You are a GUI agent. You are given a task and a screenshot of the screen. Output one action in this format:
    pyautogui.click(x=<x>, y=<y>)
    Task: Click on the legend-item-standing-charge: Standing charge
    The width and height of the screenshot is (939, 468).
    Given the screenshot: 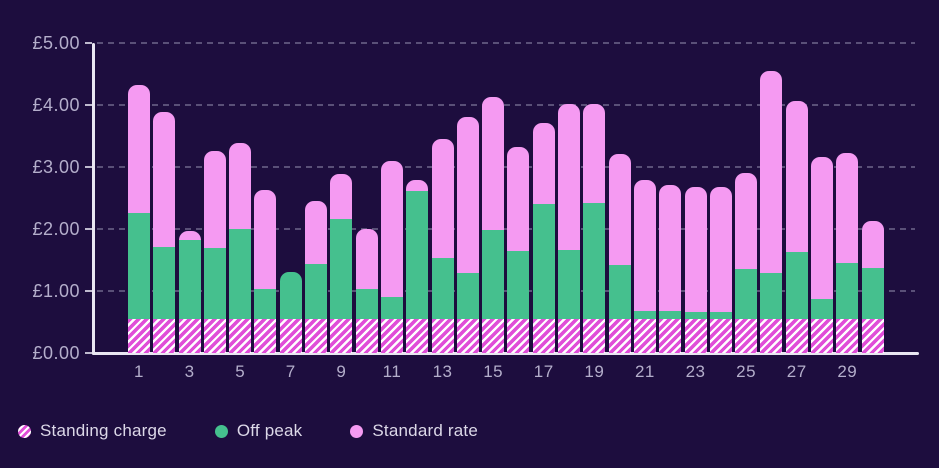 What is the action you would take?
    pyautogui.click(x=92, y=431)
    